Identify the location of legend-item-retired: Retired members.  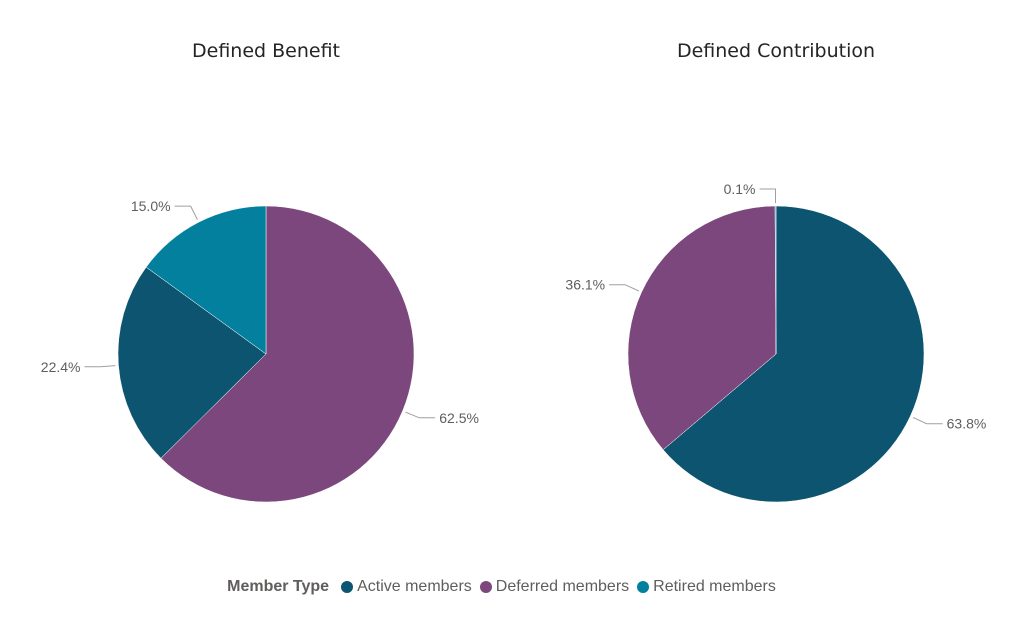
(706, 587).